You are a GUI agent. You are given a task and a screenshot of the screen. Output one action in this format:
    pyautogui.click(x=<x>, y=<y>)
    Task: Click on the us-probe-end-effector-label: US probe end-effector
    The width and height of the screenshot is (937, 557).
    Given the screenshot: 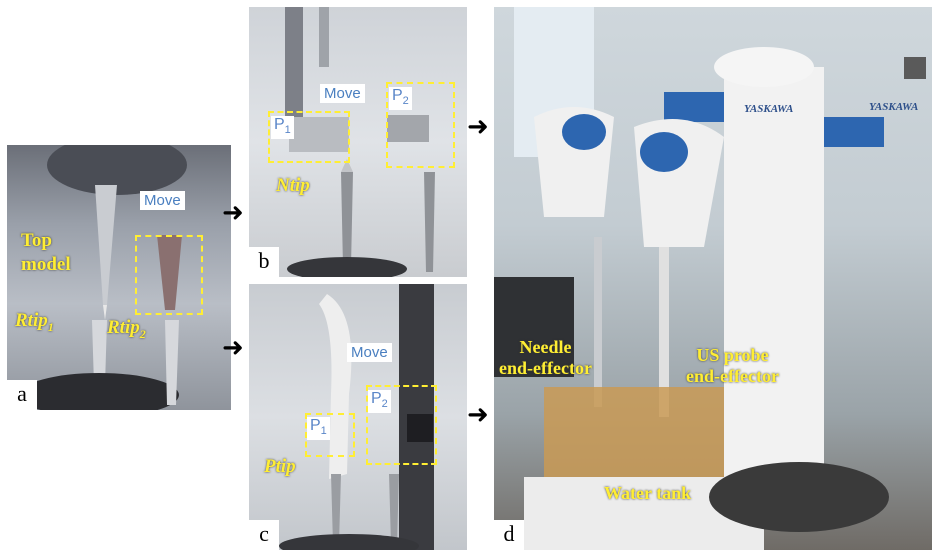 What is the action you would take?
    pyautogui.click(x=732, y=366)
    